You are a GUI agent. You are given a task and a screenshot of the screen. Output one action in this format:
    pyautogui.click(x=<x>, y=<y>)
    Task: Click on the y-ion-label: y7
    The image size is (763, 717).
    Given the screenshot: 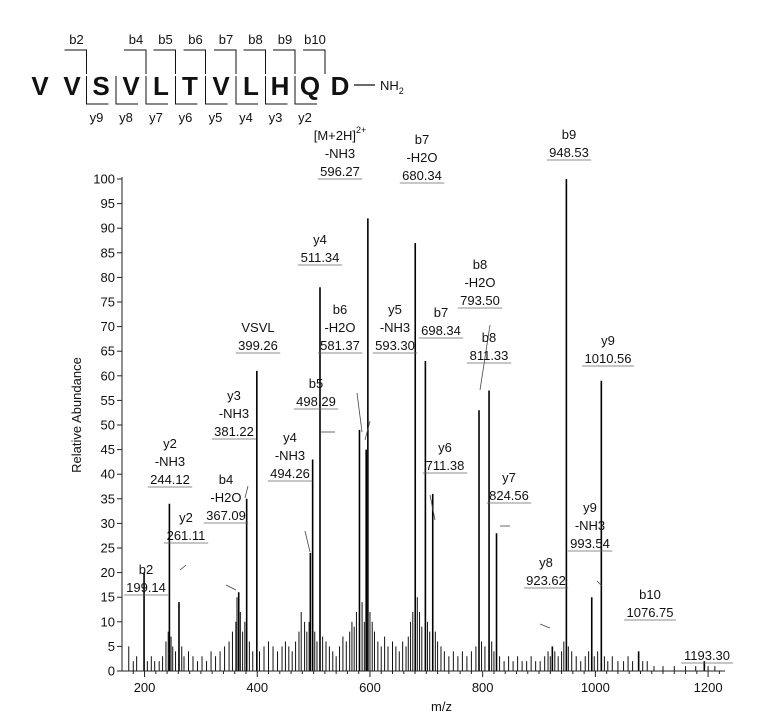 What is the action you would take?
    pyautogui.click(x=156, y=117)
    